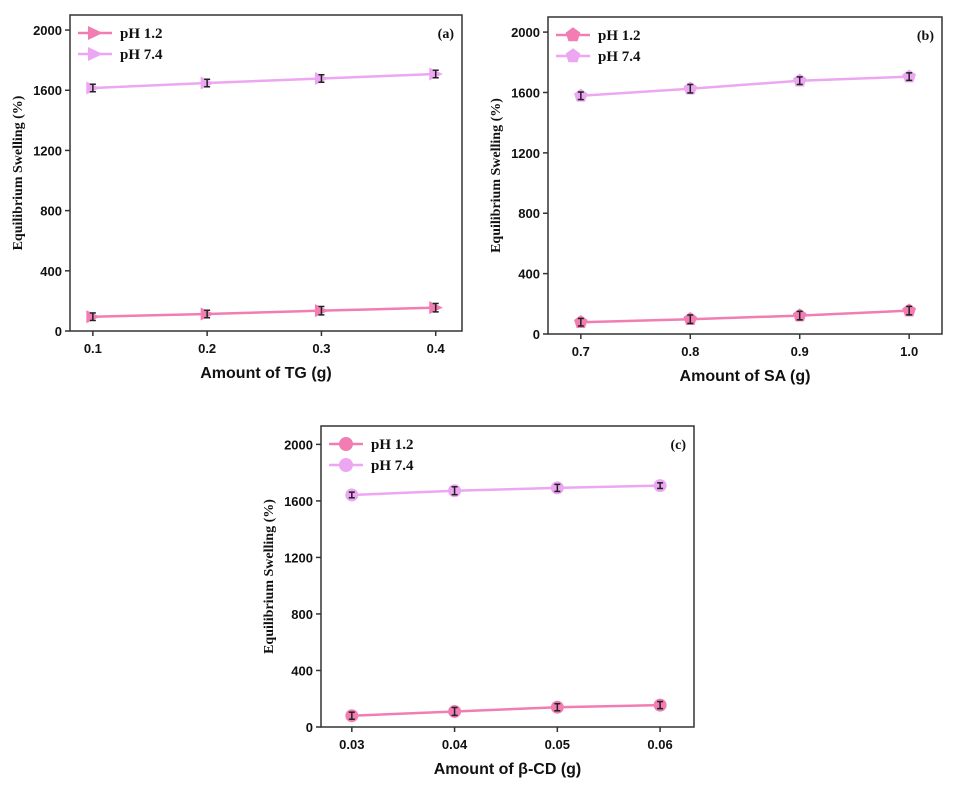 The image size is (955, 785). What do you see at coordinates (207, 348) in the screenshot?
I see `x-tick-label: 0.2` at bounding box center [207, 348].